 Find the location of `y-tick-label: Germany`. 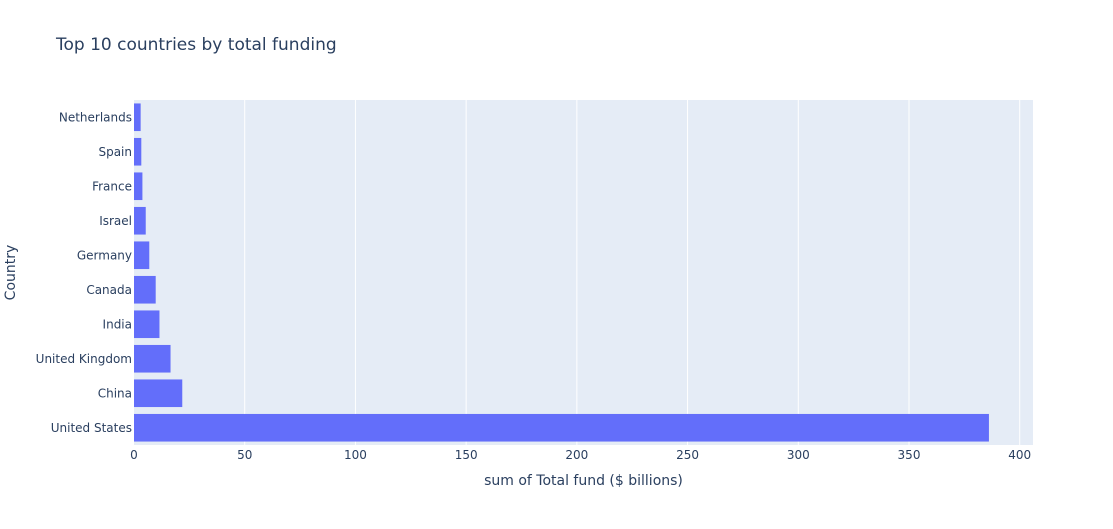

y-tick-label: Germany is located at coordinates (104, 255).